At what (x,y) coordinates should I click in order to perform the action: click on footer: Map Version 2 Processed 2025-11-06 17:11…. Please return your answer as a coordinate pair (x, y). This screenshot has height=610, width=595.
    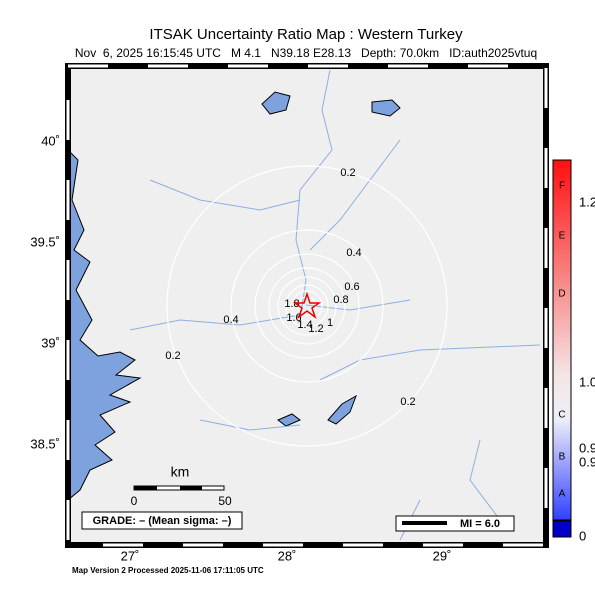
    Looking at the image, I should click on (168, 570).